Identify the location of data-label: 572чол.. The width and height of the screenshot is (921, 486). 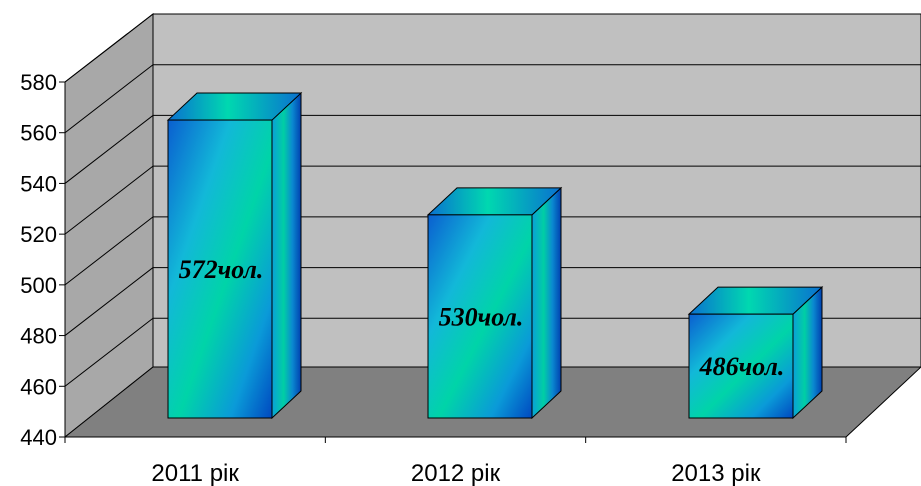
(221, 269).